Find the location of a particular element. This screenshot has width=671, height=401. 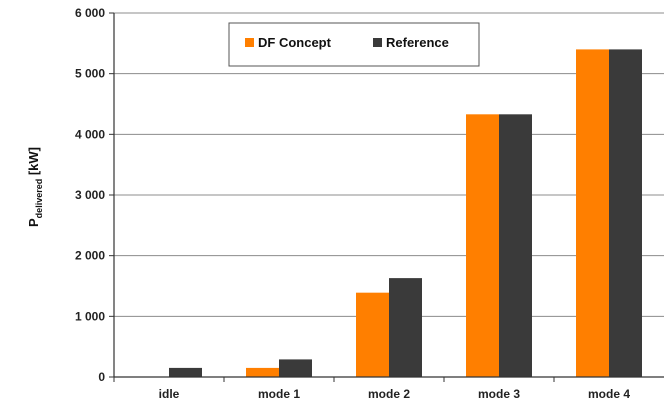

y-tick-label: 0 is located at coordinates (101, 377).